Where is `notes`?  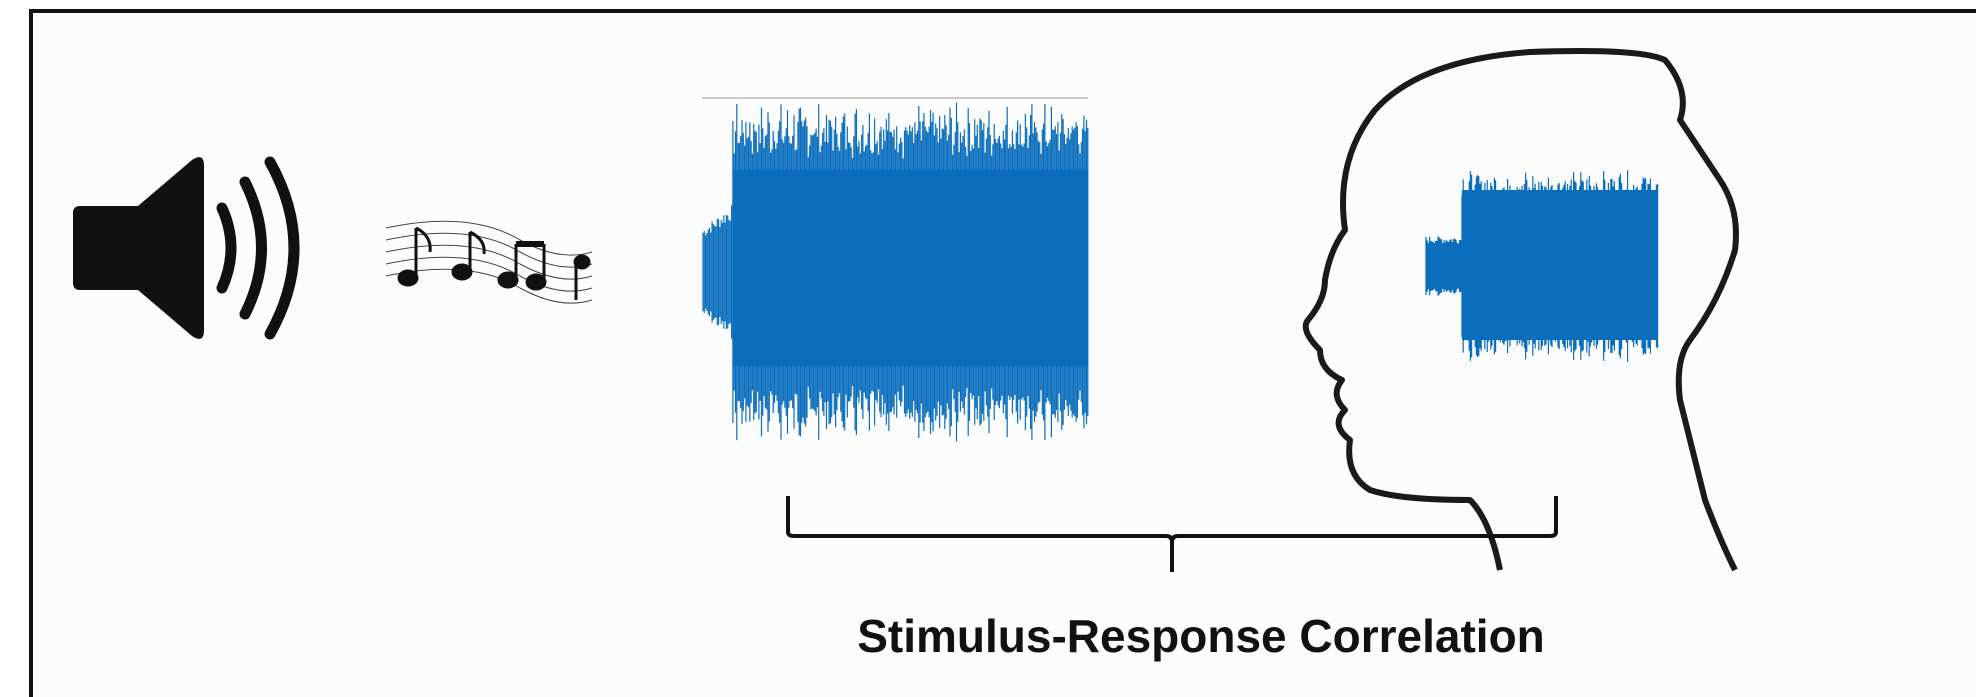 notes is located at coordinates (494, 263).